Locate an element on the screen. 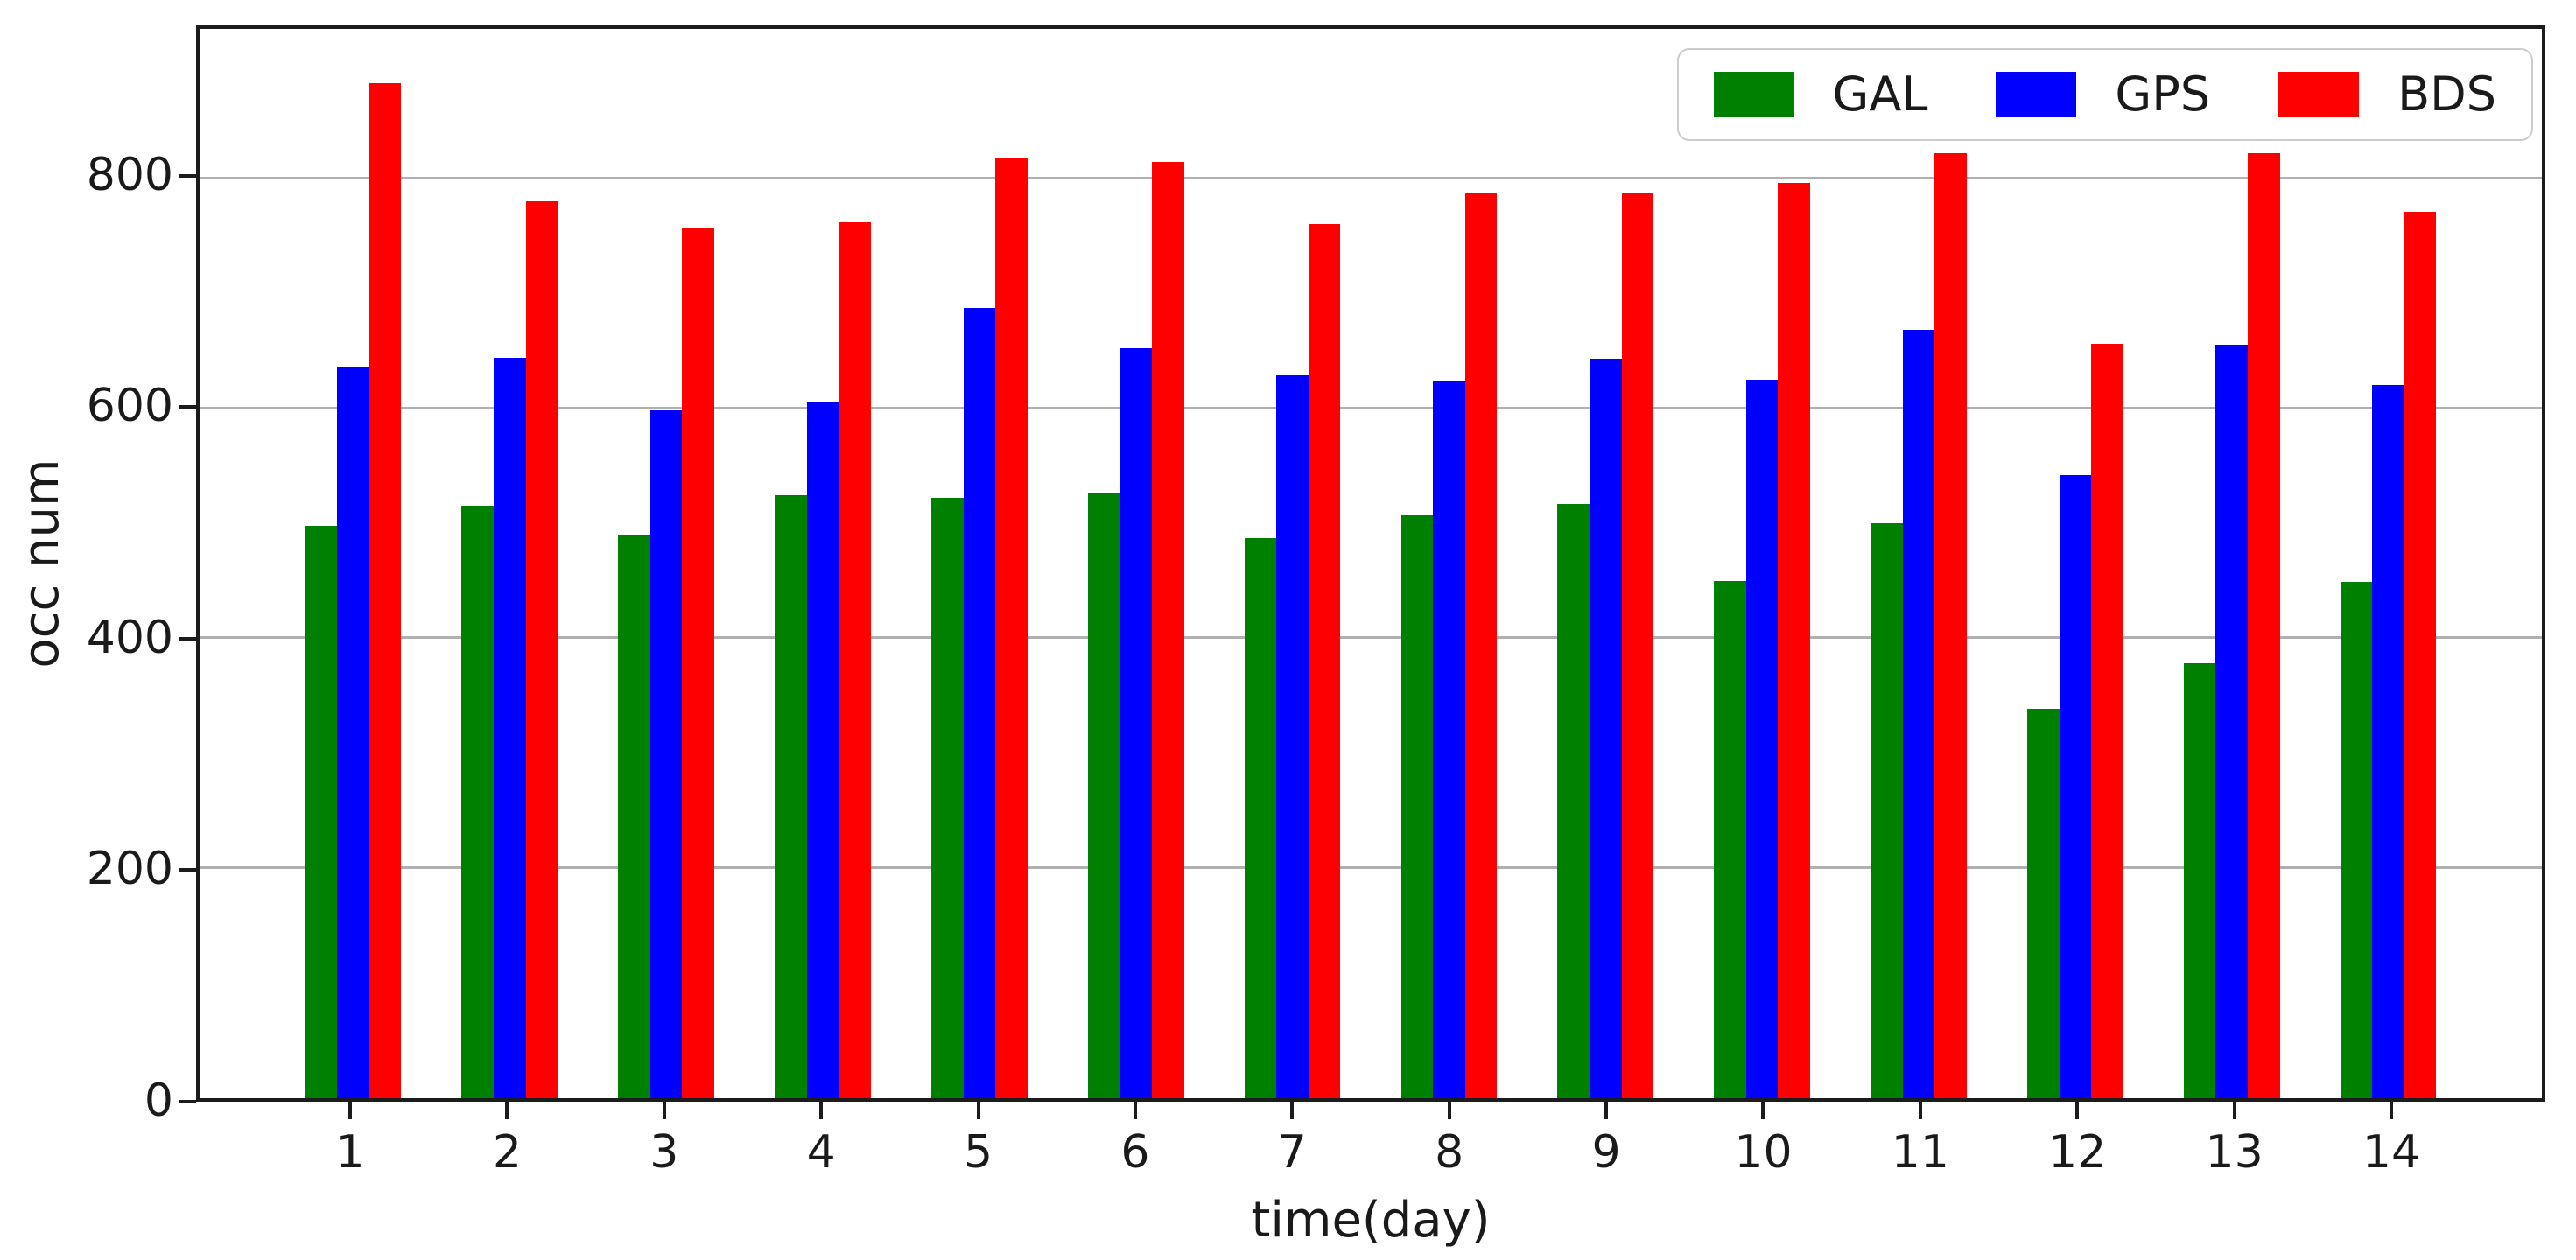  y-tick-label-600: 600 is located at coordinates (129, 406).